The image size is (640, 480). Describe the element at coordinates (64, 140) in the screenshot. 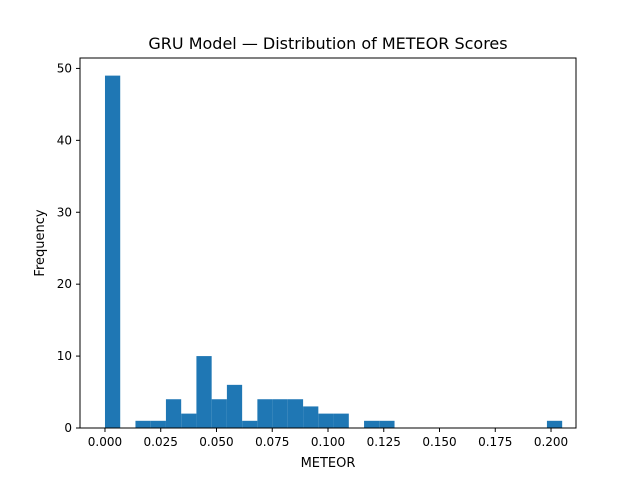

I see `y-tick-label: 40` at that location.